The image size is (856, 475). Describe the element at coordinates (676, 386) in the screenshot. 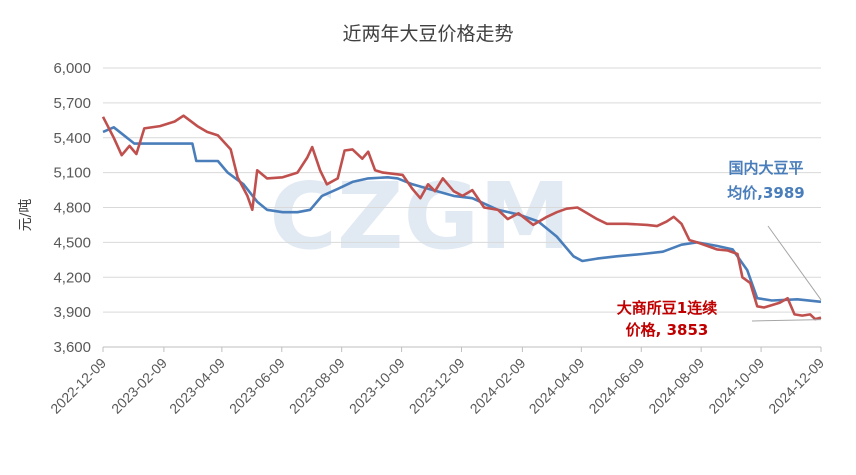

I see `x-tick-label: 2024-08-09` at that location.